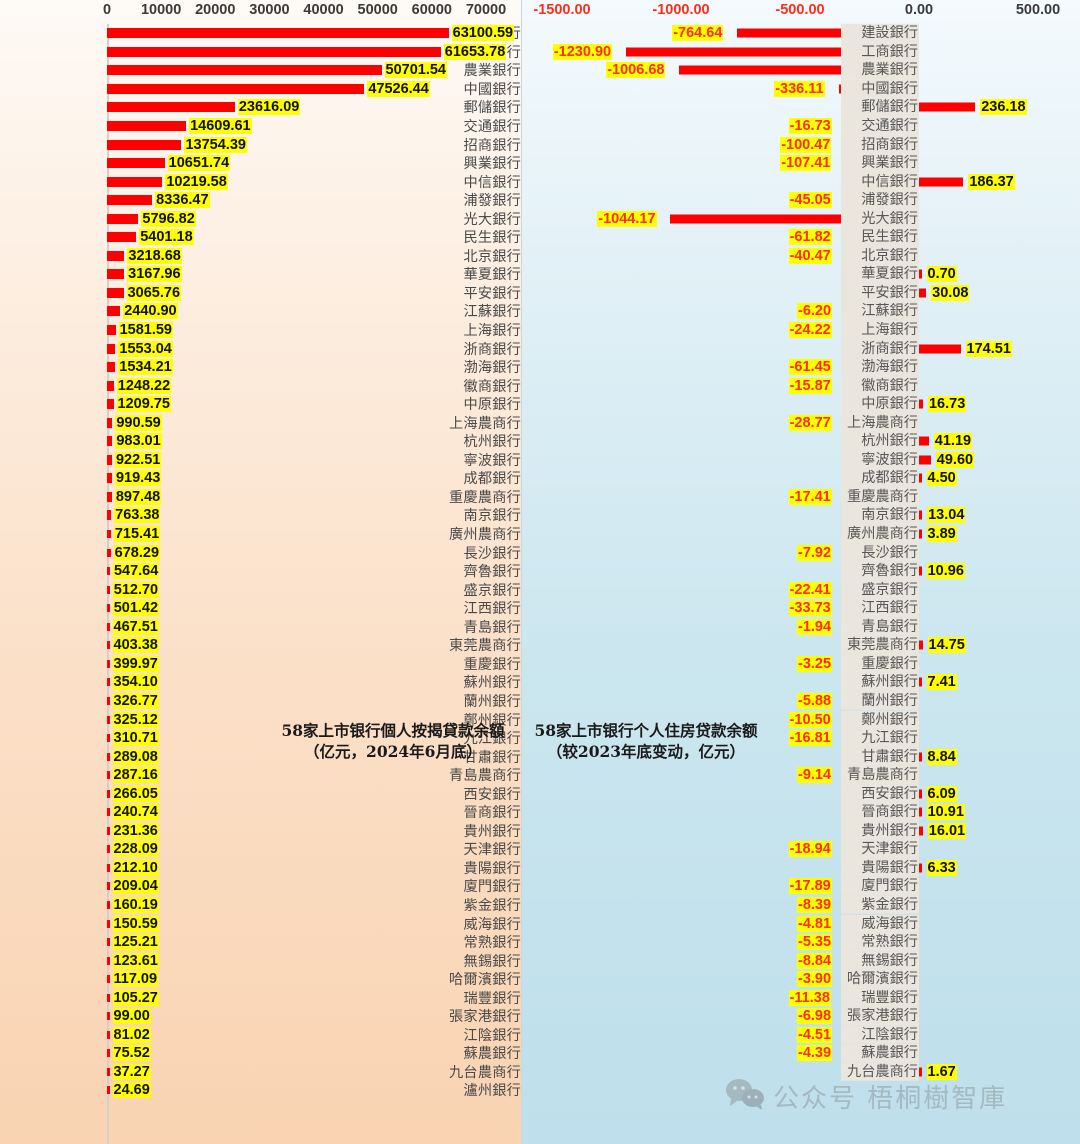 The image size is (1080, 1144). What do you see at coordinates (260, 942) in the screenshot?
I see `left-chart-bar-row: 常熟銀行 125.21` at bounding box center [260, 942].